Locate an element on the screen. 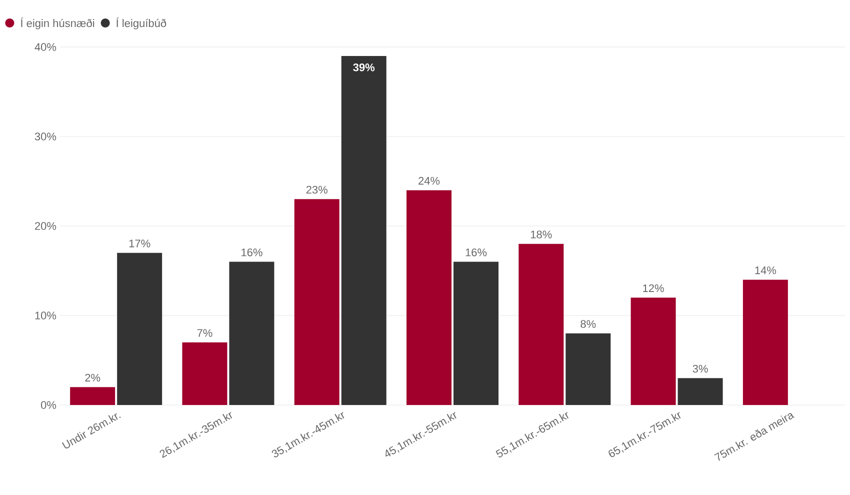 This screenshot has height=495, width=850. y-tick-label: 30% is located at coordinates (45, 136).